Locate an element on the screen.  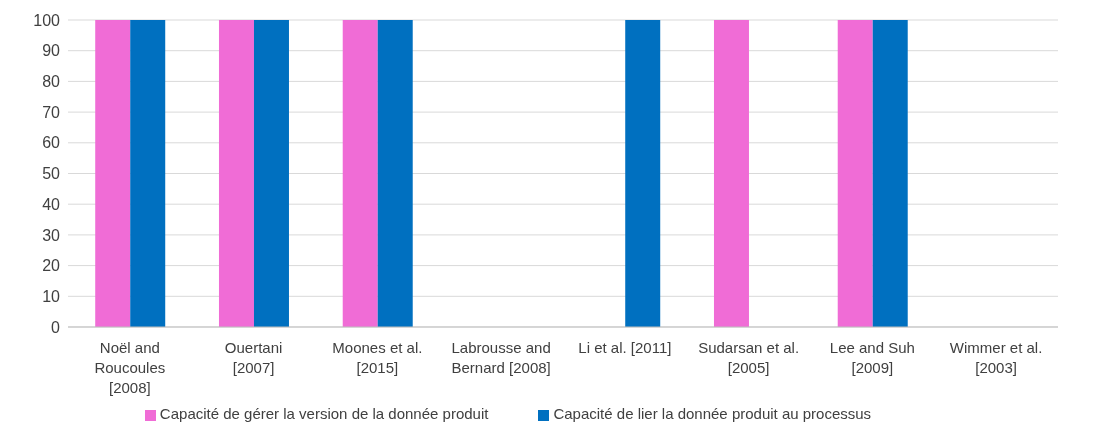
x-tick-label: Lee and Suh [2009] is located at coordinates (872, 357).